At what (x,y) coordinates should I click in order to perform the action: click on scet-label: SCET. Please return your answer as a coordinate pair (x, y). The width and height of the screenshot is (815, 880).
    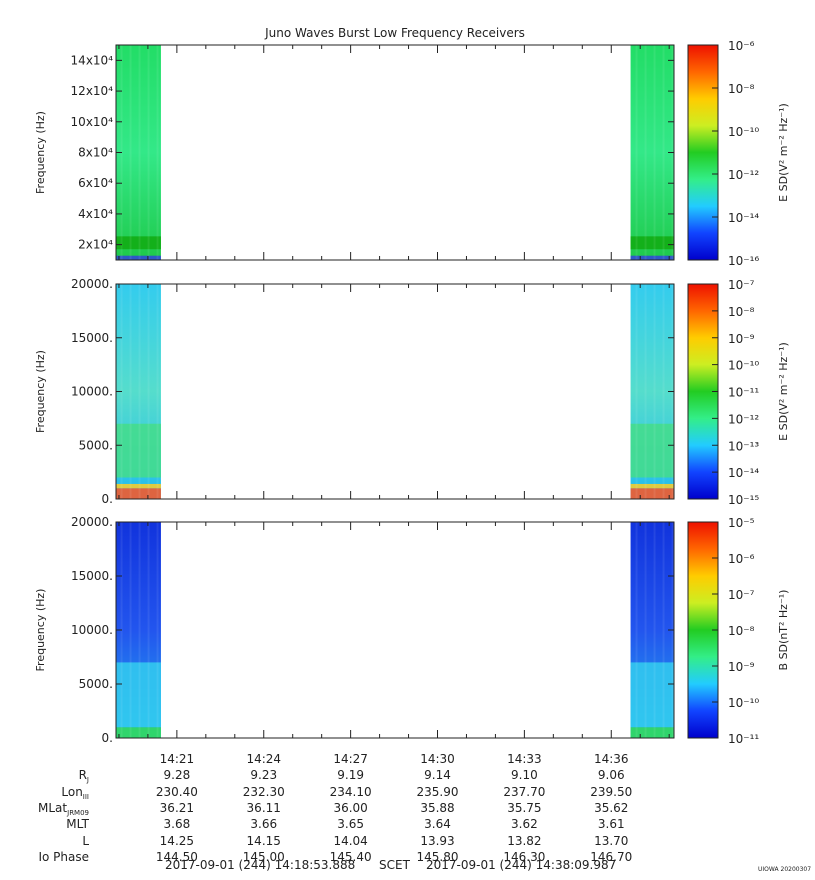
    Looking at the image, I should click on (394, 865).